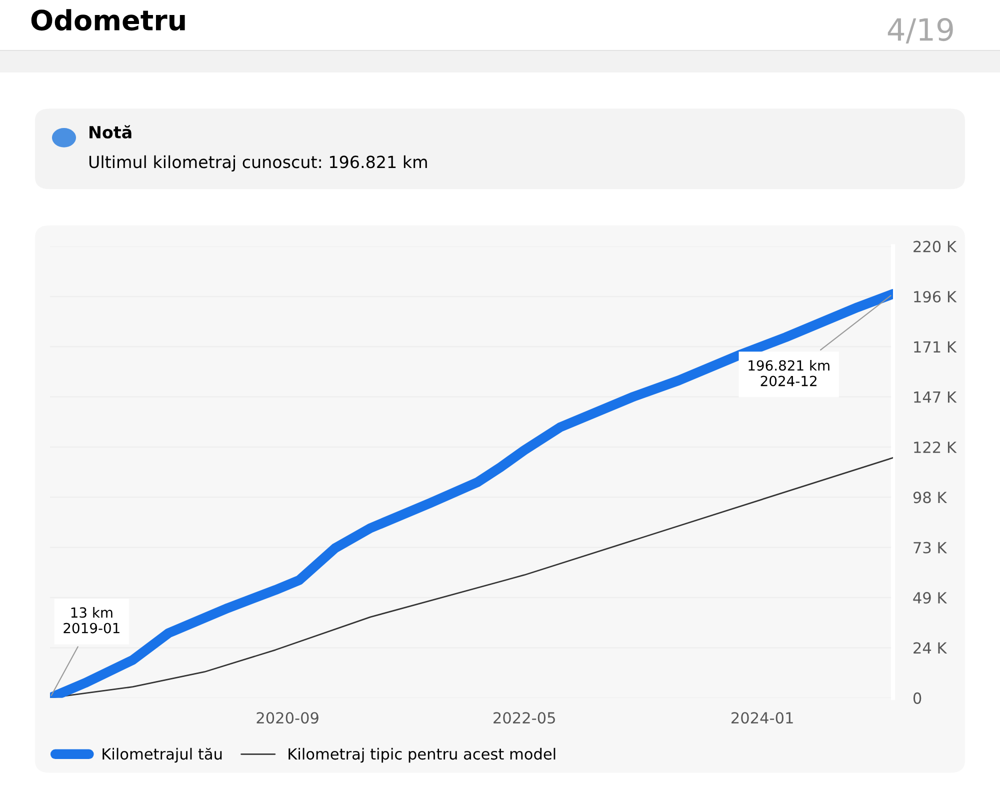 The width and height of the screenshot is (1000, 805). Describe the element at coordinates (258, 163) in the screenshot. I see `text: Ultimul kilometraj cunoscut: 196.821 km` at that location.